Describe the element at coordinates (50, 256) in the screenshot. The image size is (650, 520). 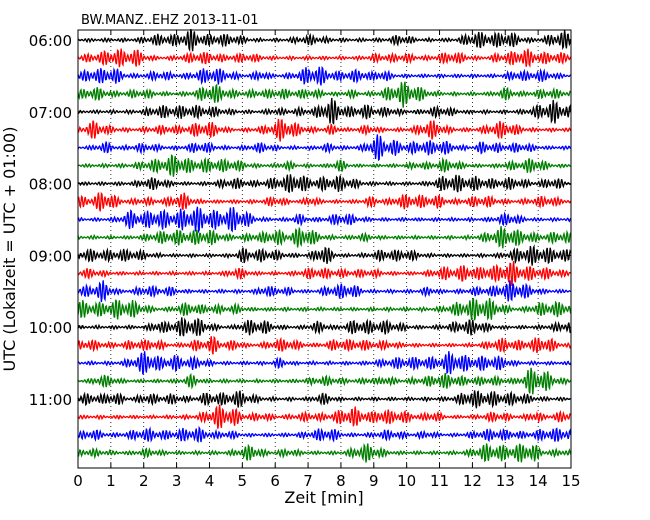
I see `y-tick-label: 09:00` at that location.